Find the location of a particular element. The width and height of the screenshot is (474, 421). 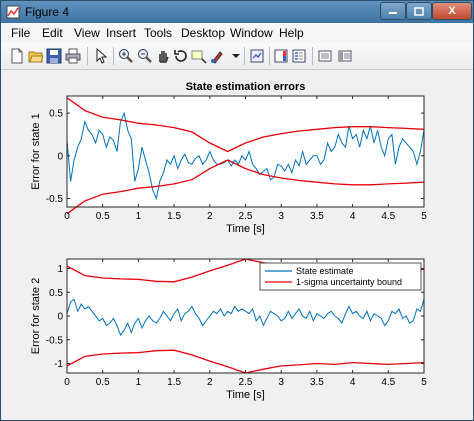

maximize-button is located at coordinates (419, 11).